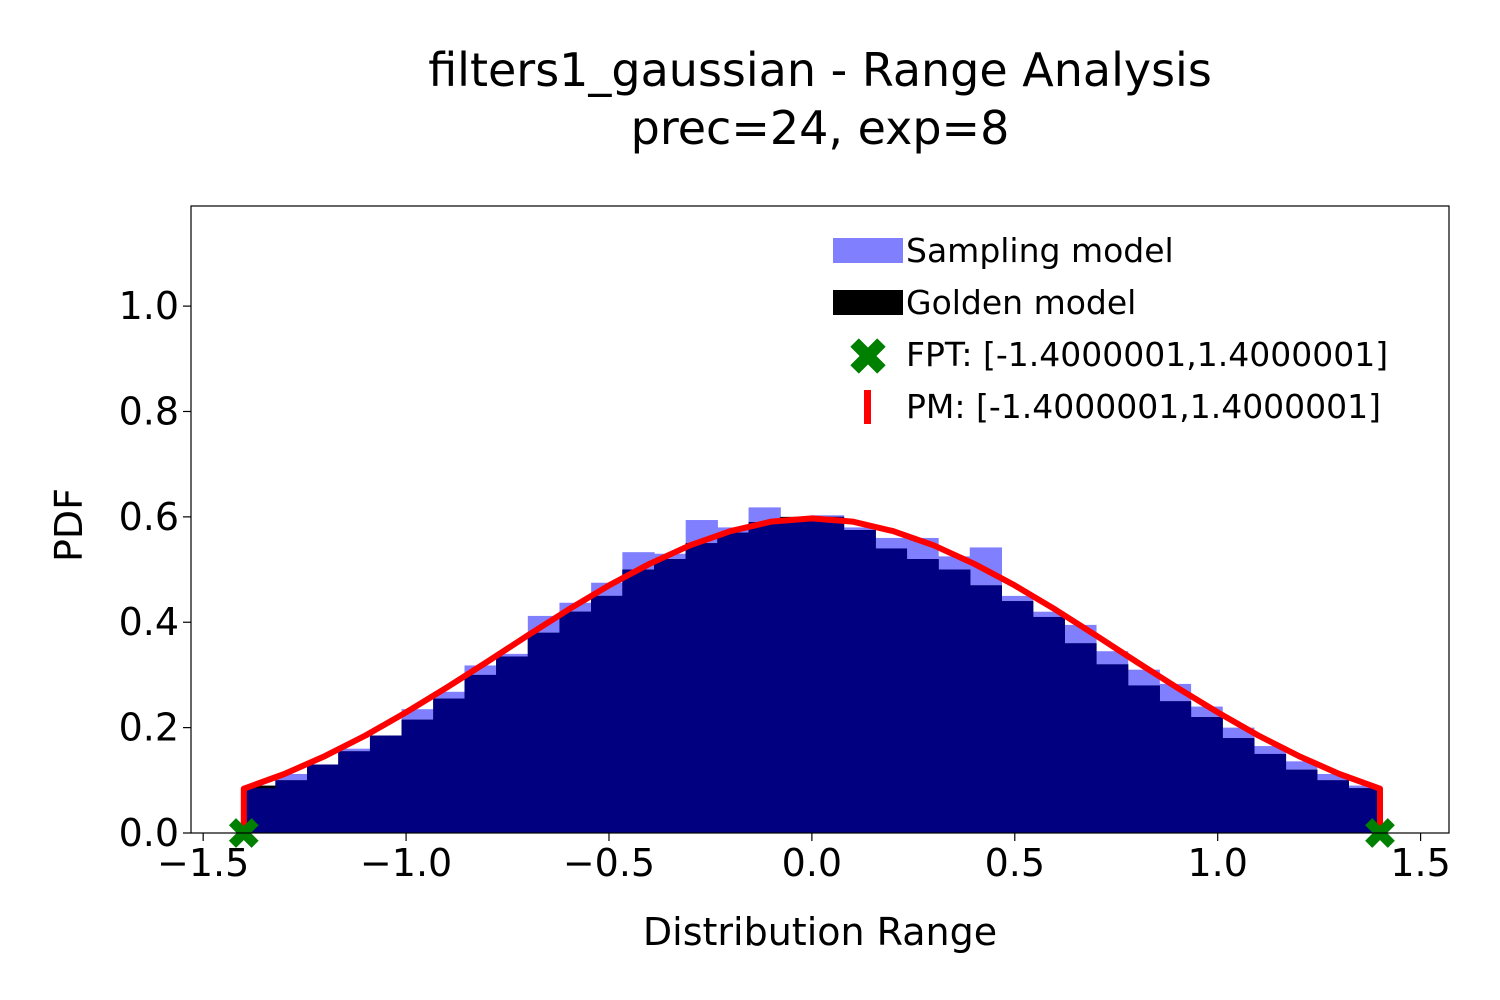 The image size is (1500, 1000). I want to click on y-tick-label: 0.0, so click(149, 833).